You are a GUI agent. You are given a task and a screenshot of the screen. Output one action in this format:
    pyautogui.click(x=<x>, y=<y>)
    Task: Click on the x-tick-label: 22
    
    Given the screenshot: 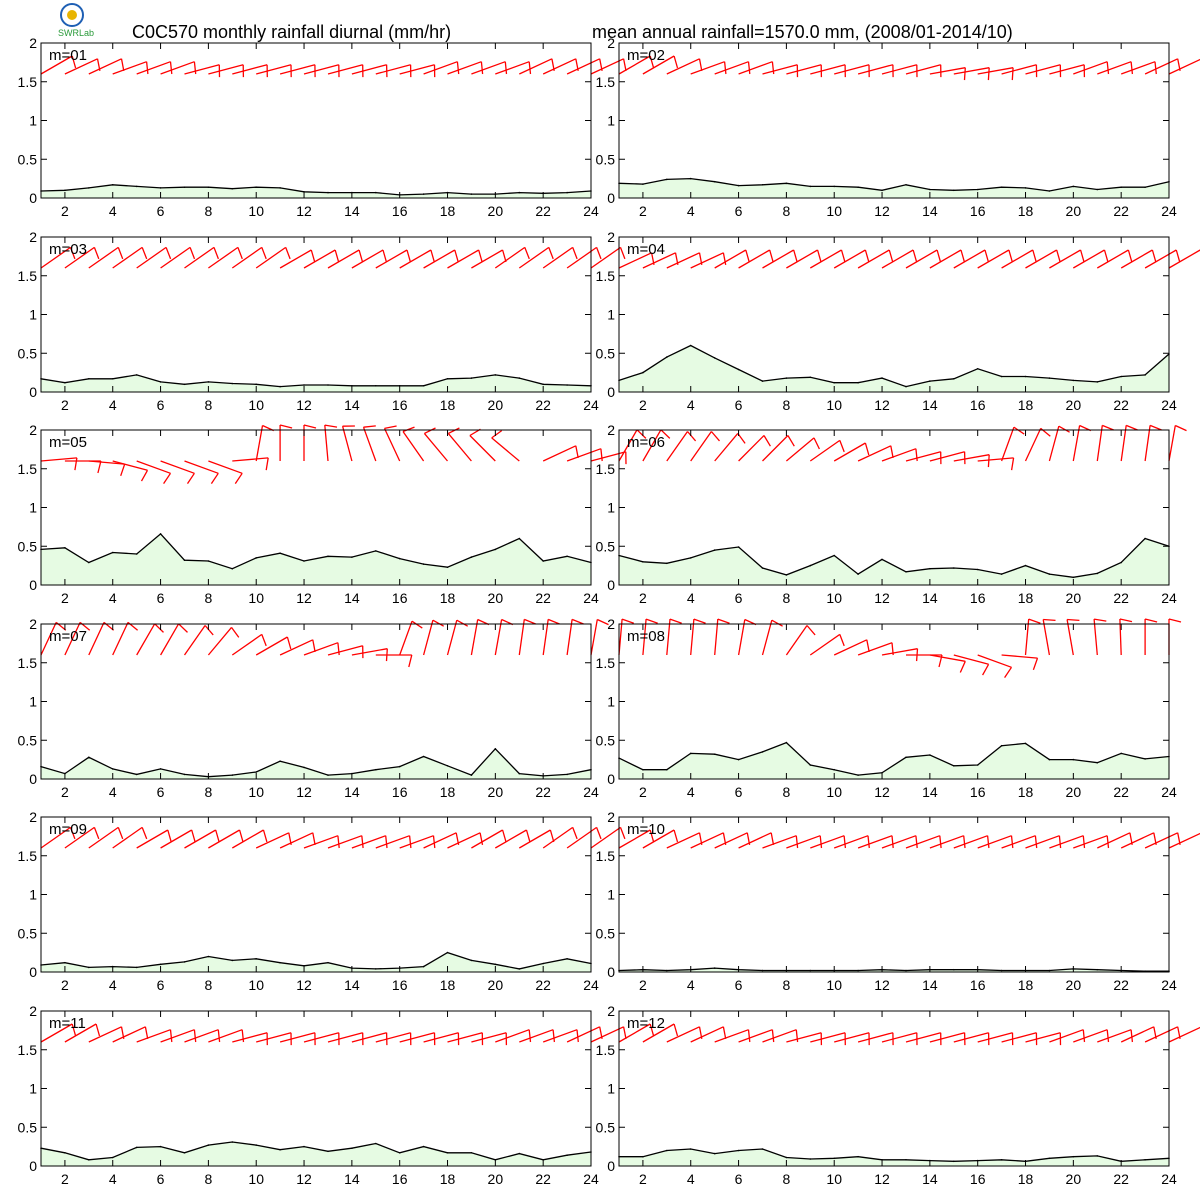 What is the action you would take?
    pyautogui.click(x=1121, y=405)
    